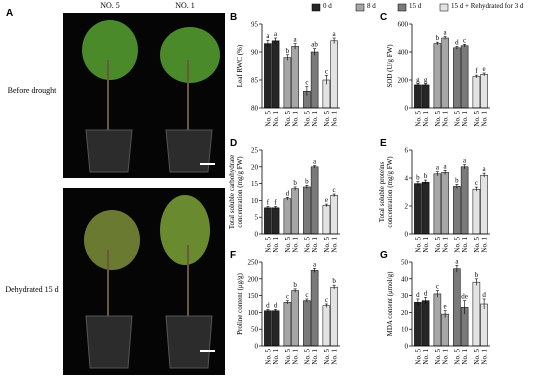 The height and width of the screenshot is (385, 550). I want to click on significance-letter: f, so click(476, 71).